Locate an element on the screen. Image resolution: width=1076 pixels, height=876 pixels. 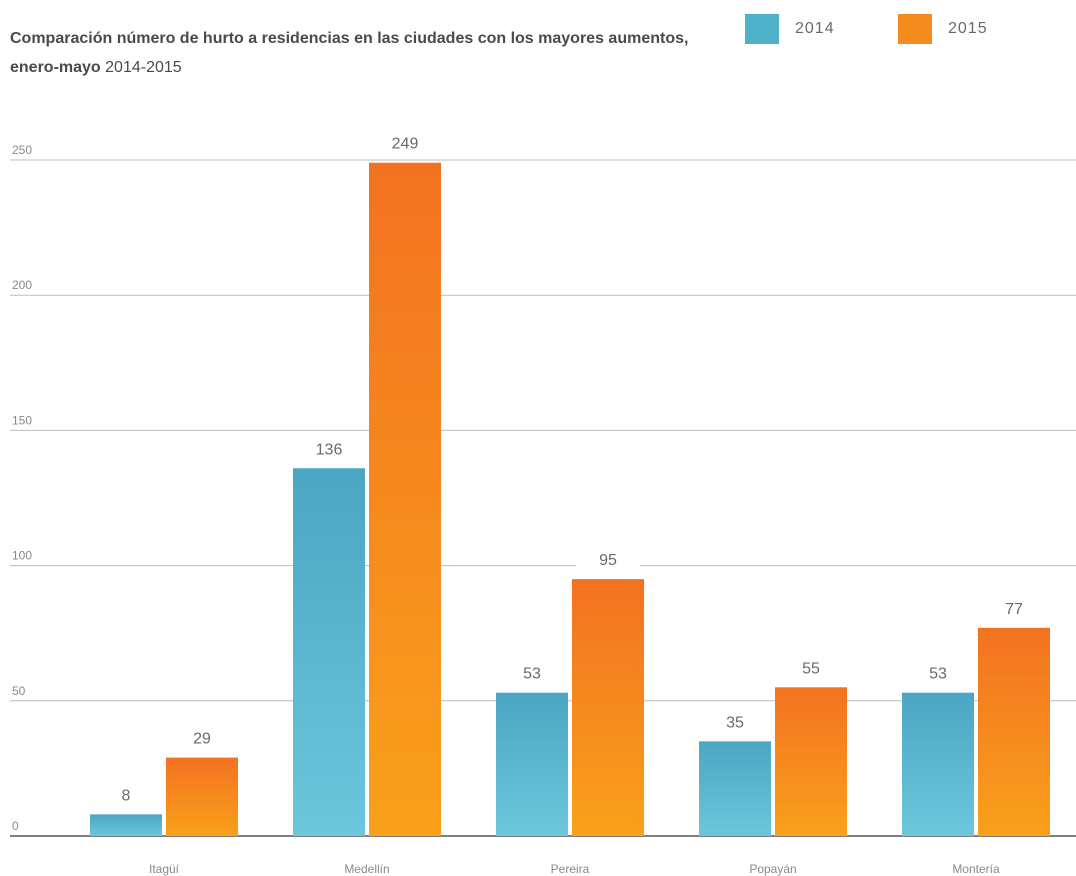
value-label: 29 is located at coordinates (202, 739).